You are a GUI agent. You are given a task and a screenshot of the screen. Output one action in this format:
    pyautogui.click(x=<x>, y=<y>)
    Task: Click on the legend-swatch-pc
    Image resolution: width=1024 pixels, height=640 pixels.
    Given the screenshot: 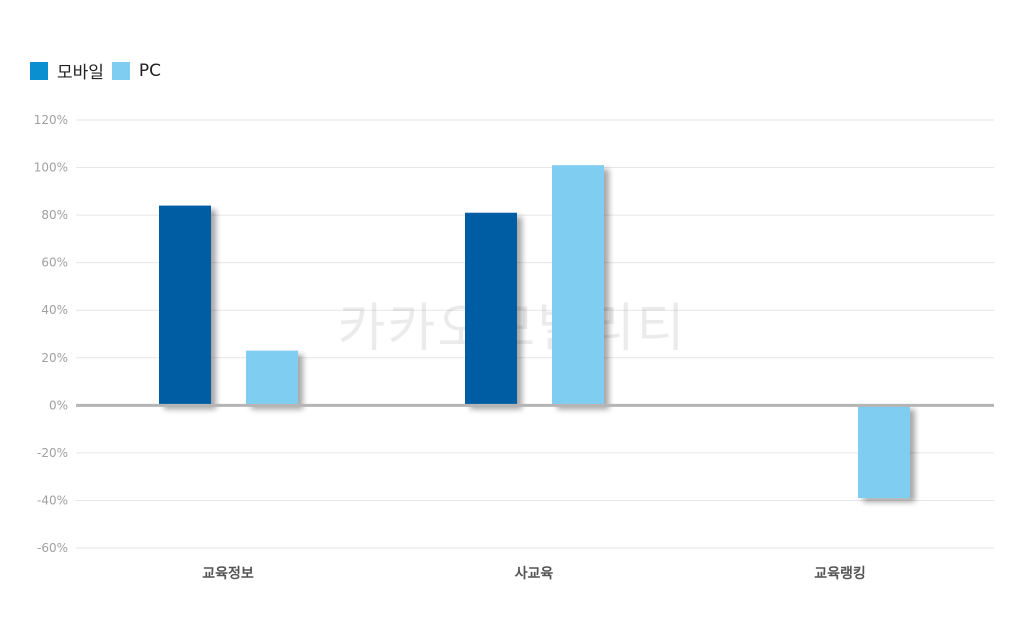 What is the action you would take?
    pyautogui.click(x=120, y=70)
    